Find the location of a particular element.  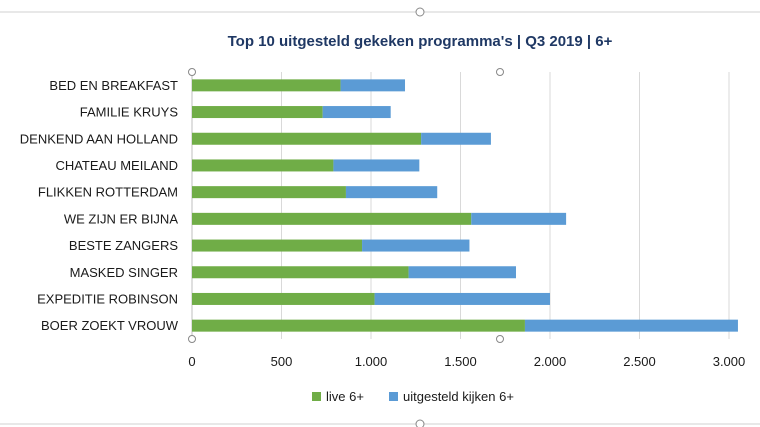

category-label: BESTE ZANGERS is located at coordinates (123, 245).